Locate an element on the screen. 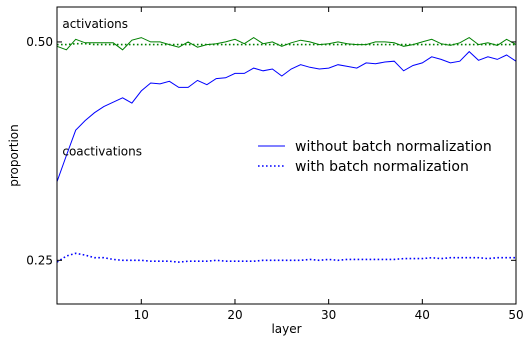 The image size is (525, 337). annotation-coactivations: coactivations is located at coordinates (102, 152).